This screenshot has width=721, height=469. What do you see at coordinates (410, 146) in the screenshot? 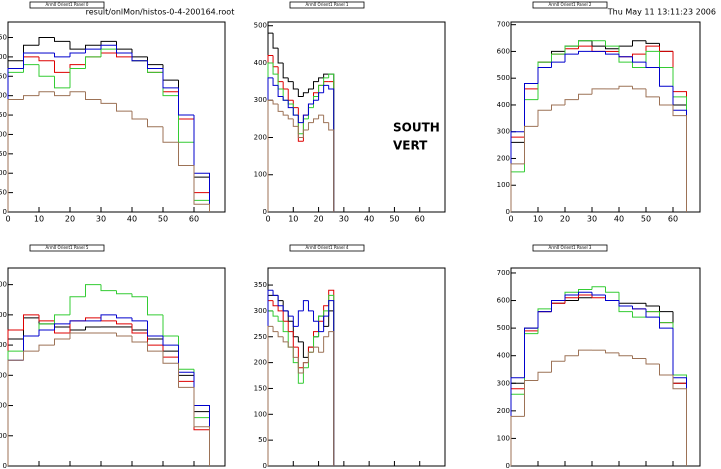
I see `annotation: VERT` at bounding box center [410, 146].